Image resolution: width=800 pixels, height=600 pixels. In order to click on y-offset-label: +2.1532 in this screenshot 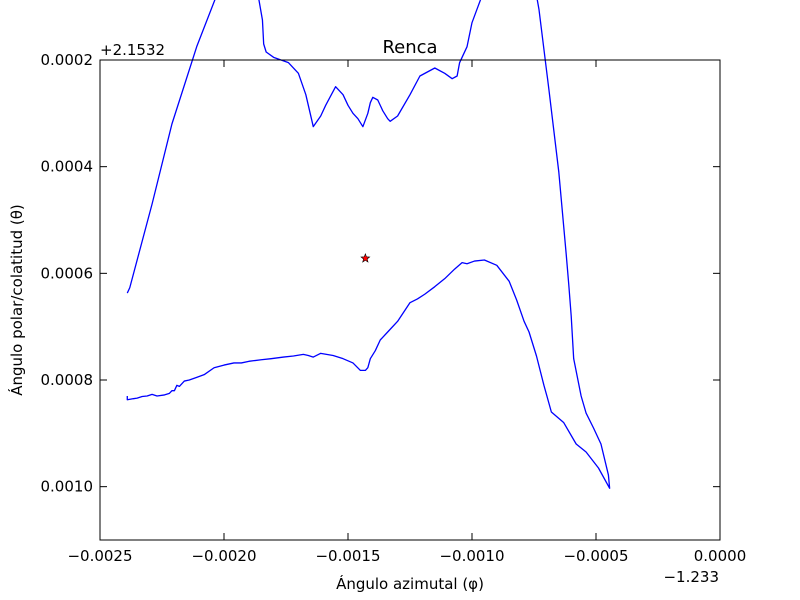, I will do `click(132, 50)`.